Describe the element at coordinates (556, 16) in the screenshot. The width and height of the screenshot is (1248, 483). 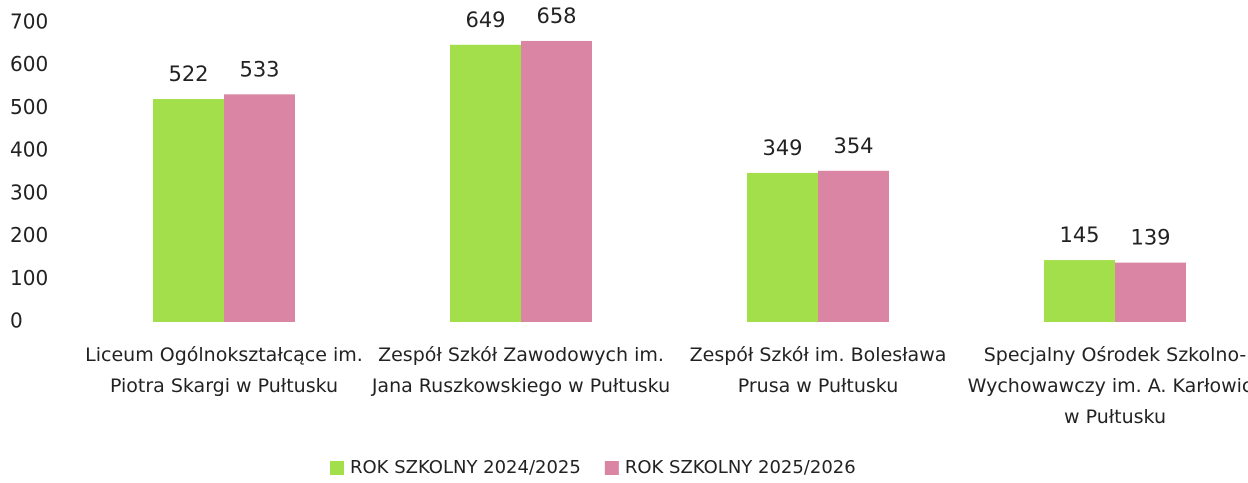
I see `data-label: 658` at that location.